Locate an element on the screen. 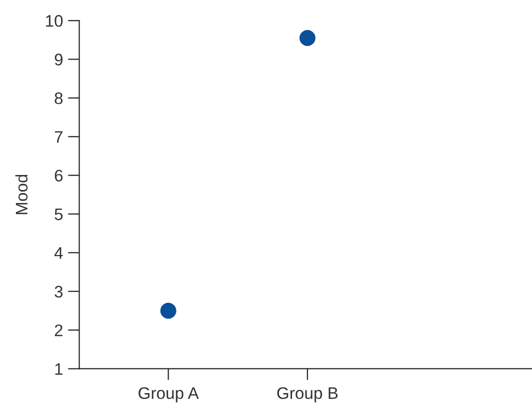 This screenshot has height=412, width=532. y-tick-label: 9 is located at coordinates (58, 60).